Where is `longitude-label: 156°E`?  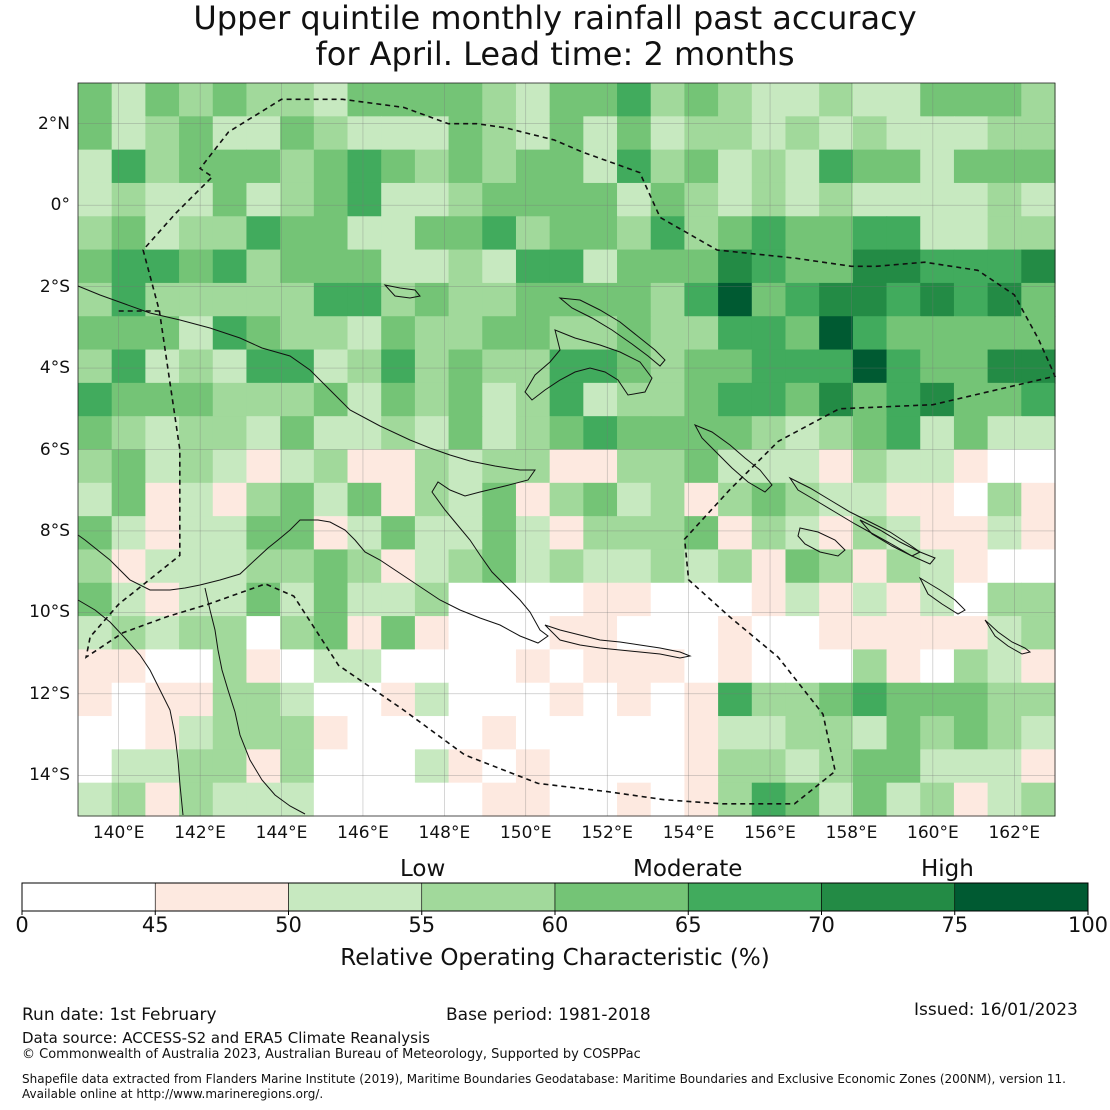
longitude-label: 156°E is located at coordinates (770, 833).